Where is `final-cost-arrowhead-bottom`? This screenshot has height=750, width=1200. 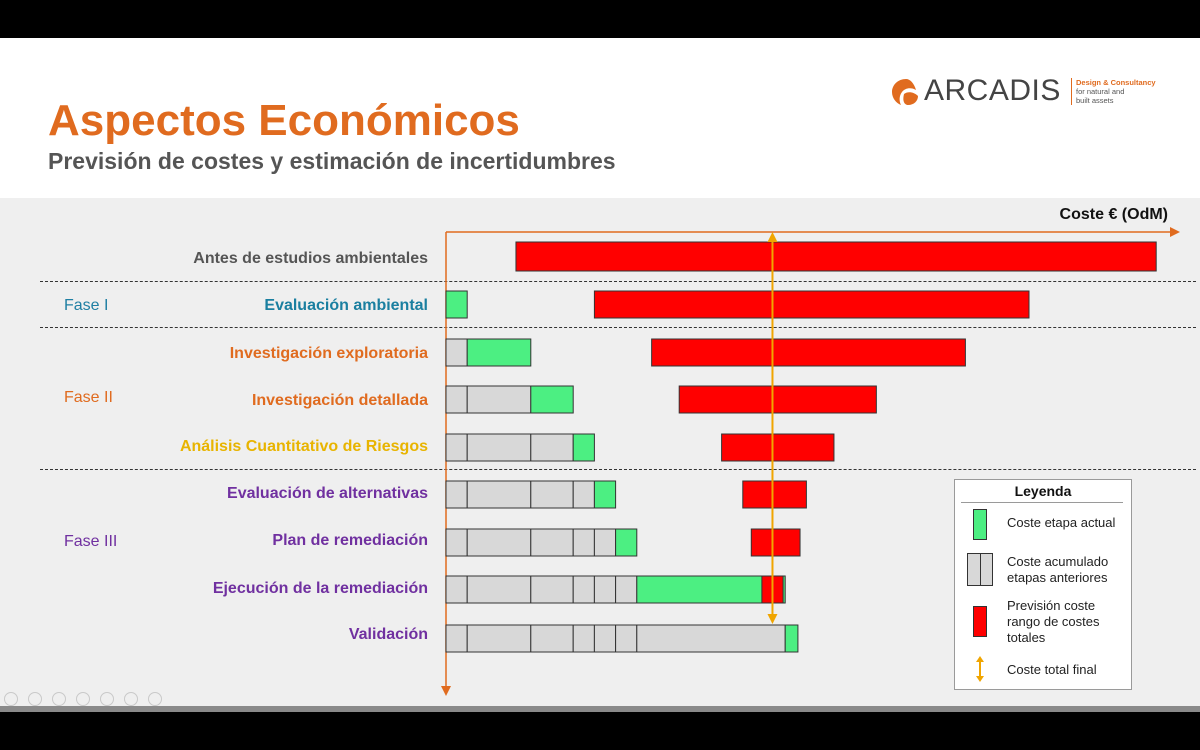
final-cost-arrowhead-bottom is located at coordinates (772, 619).